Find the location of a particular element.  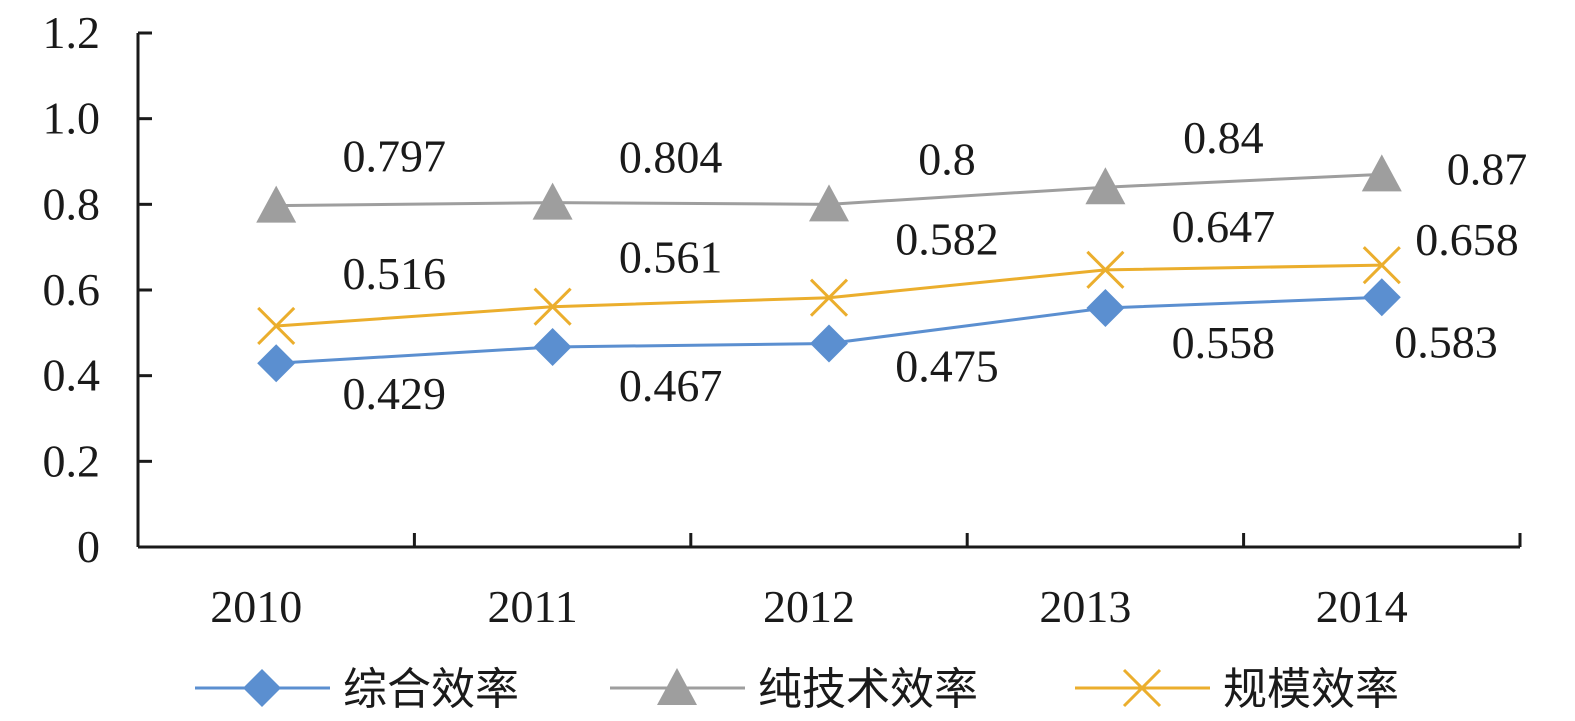

data-label: 0.647 is located at coordinates (1224, 226).